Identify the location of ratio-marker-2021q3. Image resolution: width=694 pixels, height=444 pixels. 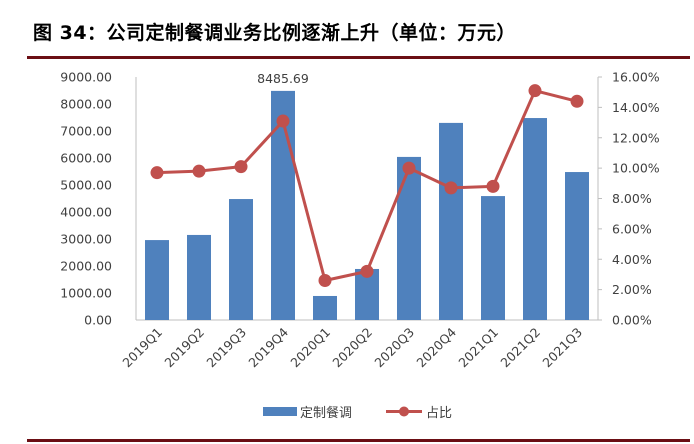
(577, 101).